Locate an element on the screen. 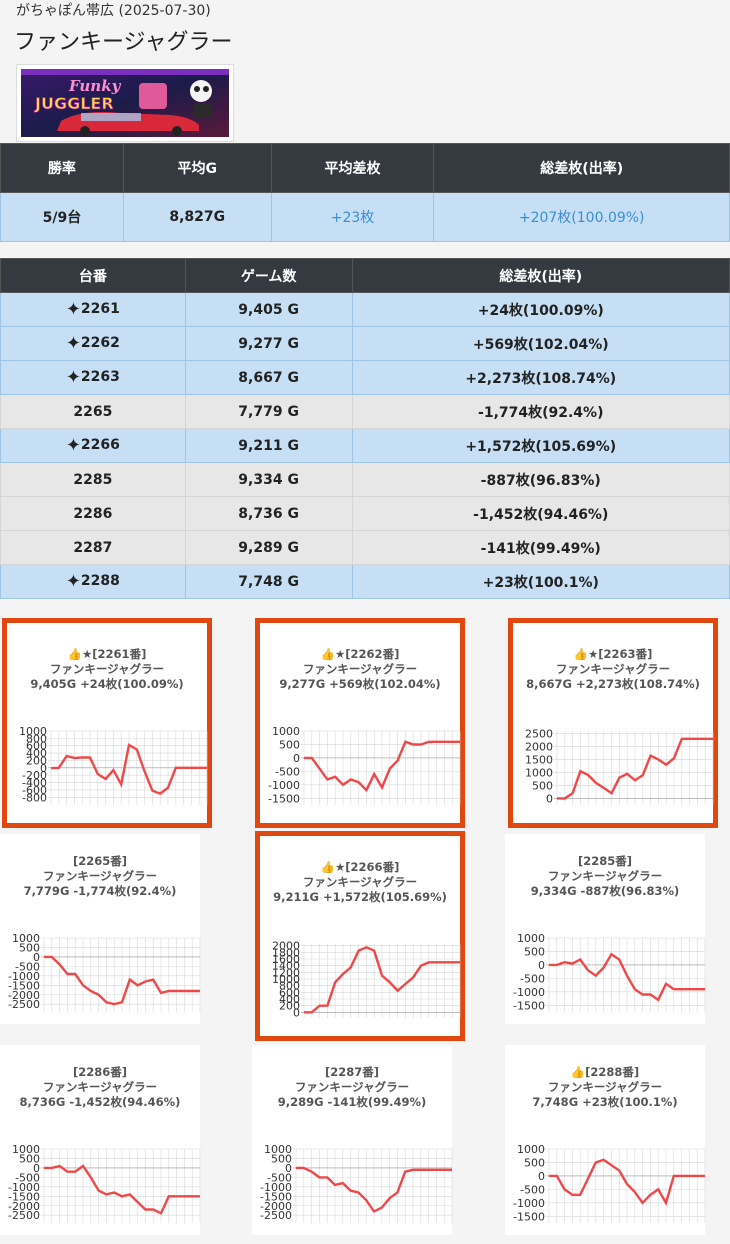 The width and height of the screenshot is (730, 1244). header-game-count: ゲーム数 is located at coordinates (268, 275).